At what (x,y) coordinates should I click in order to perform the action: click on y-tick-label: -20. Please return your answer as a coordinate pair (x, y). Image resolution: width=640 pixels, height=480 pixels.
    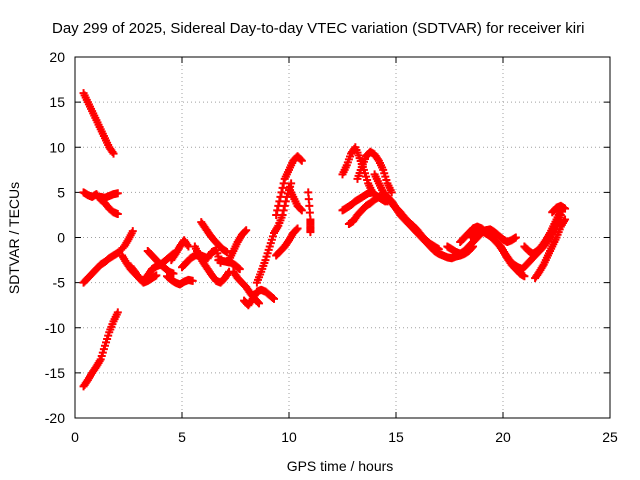
    Looking at the image, I should click on (55, 418).